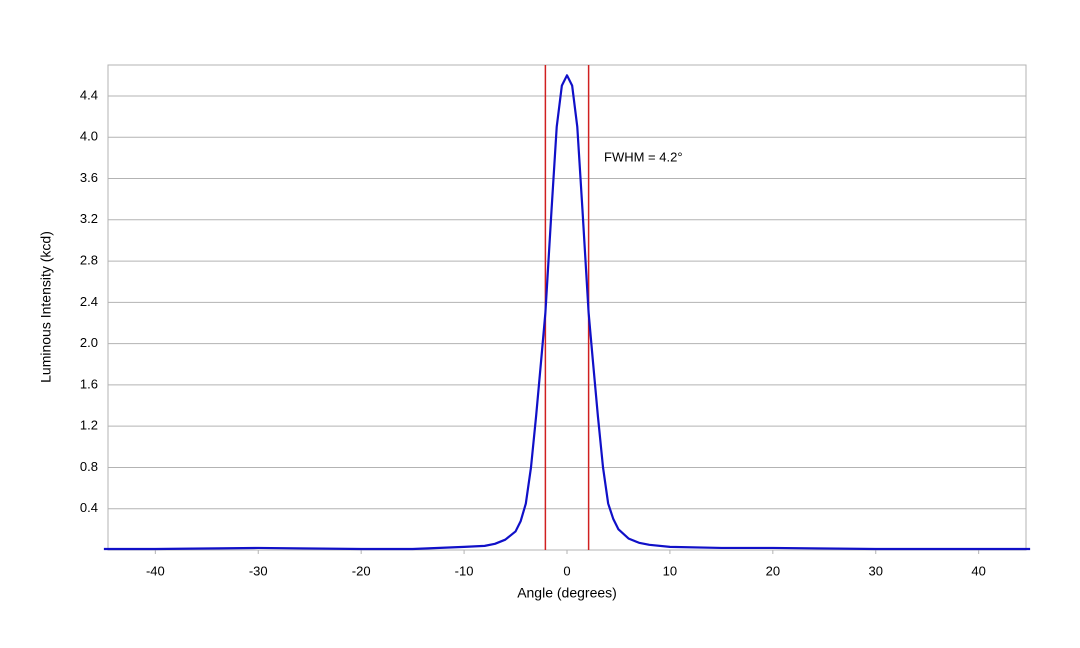 The height and width of the screenshot is (648, 1080). What do you see at coordinates (89, 218) in the screenshot?
I see `y-tick-label: 3.2` at bounding box center [89, 218].